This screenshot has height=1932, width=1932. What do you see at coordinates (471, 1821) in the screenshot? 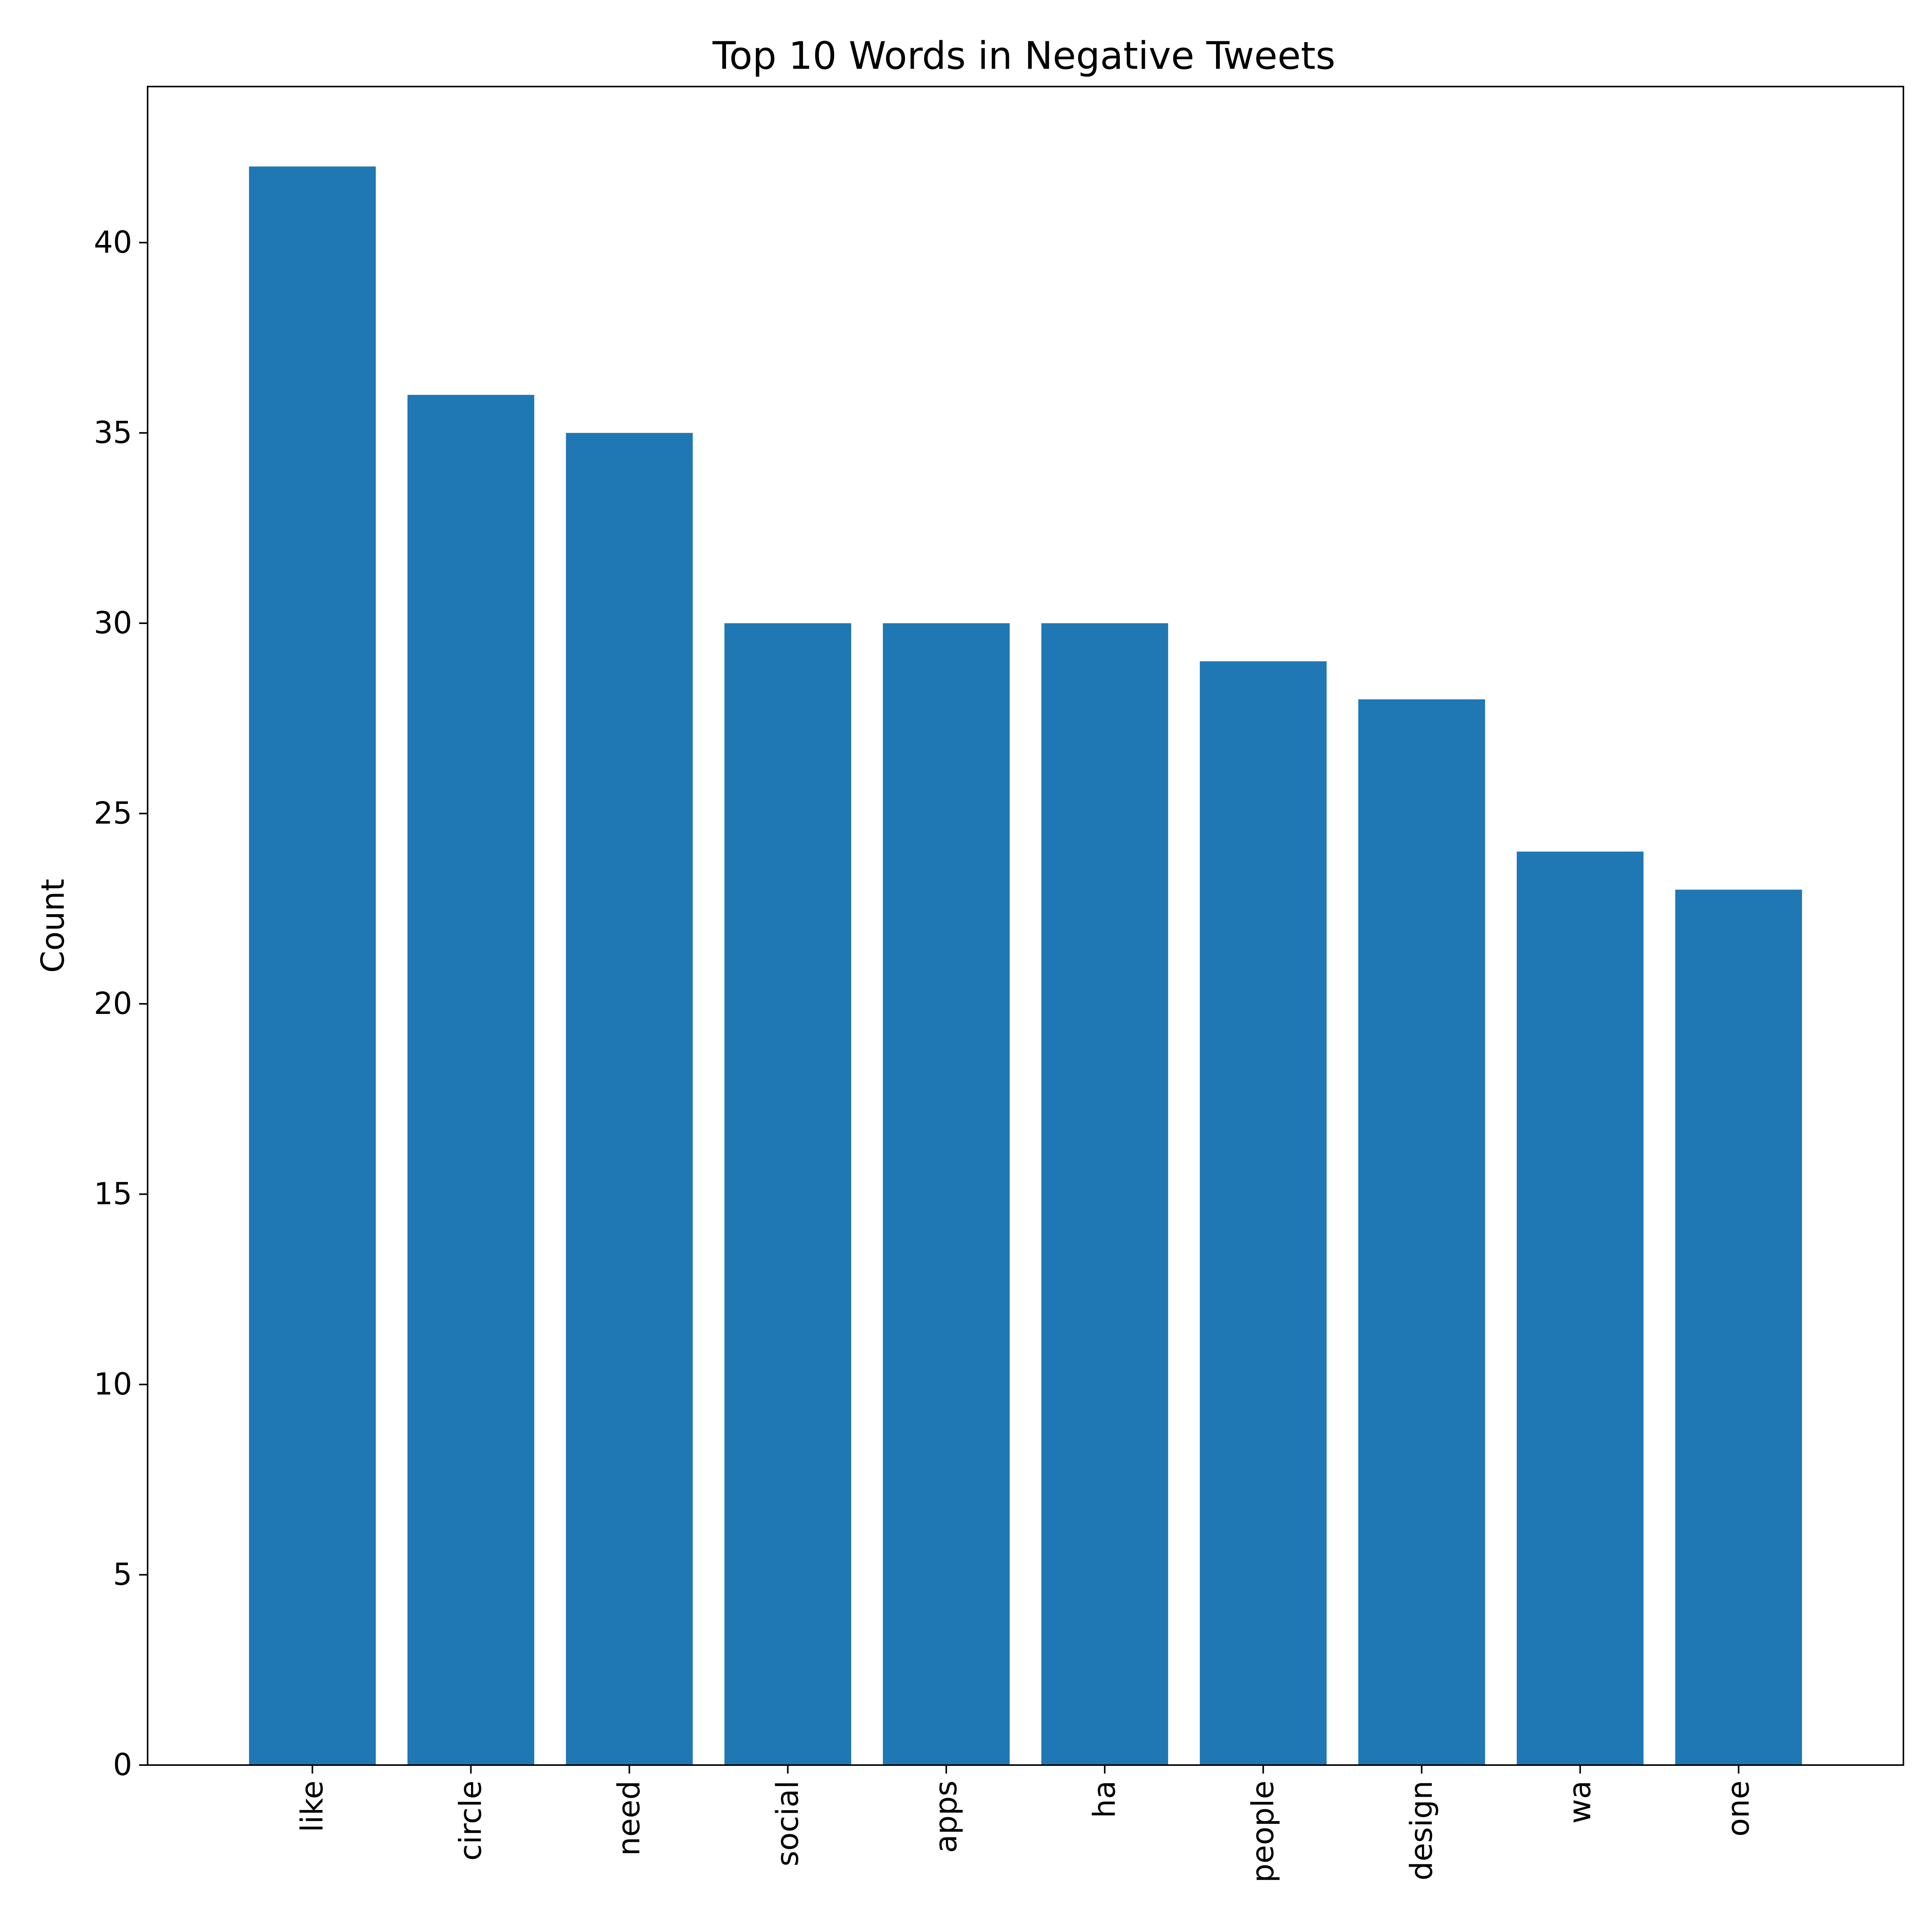
I see `x-tick-label: circle` at bounding box center [471, 1821].